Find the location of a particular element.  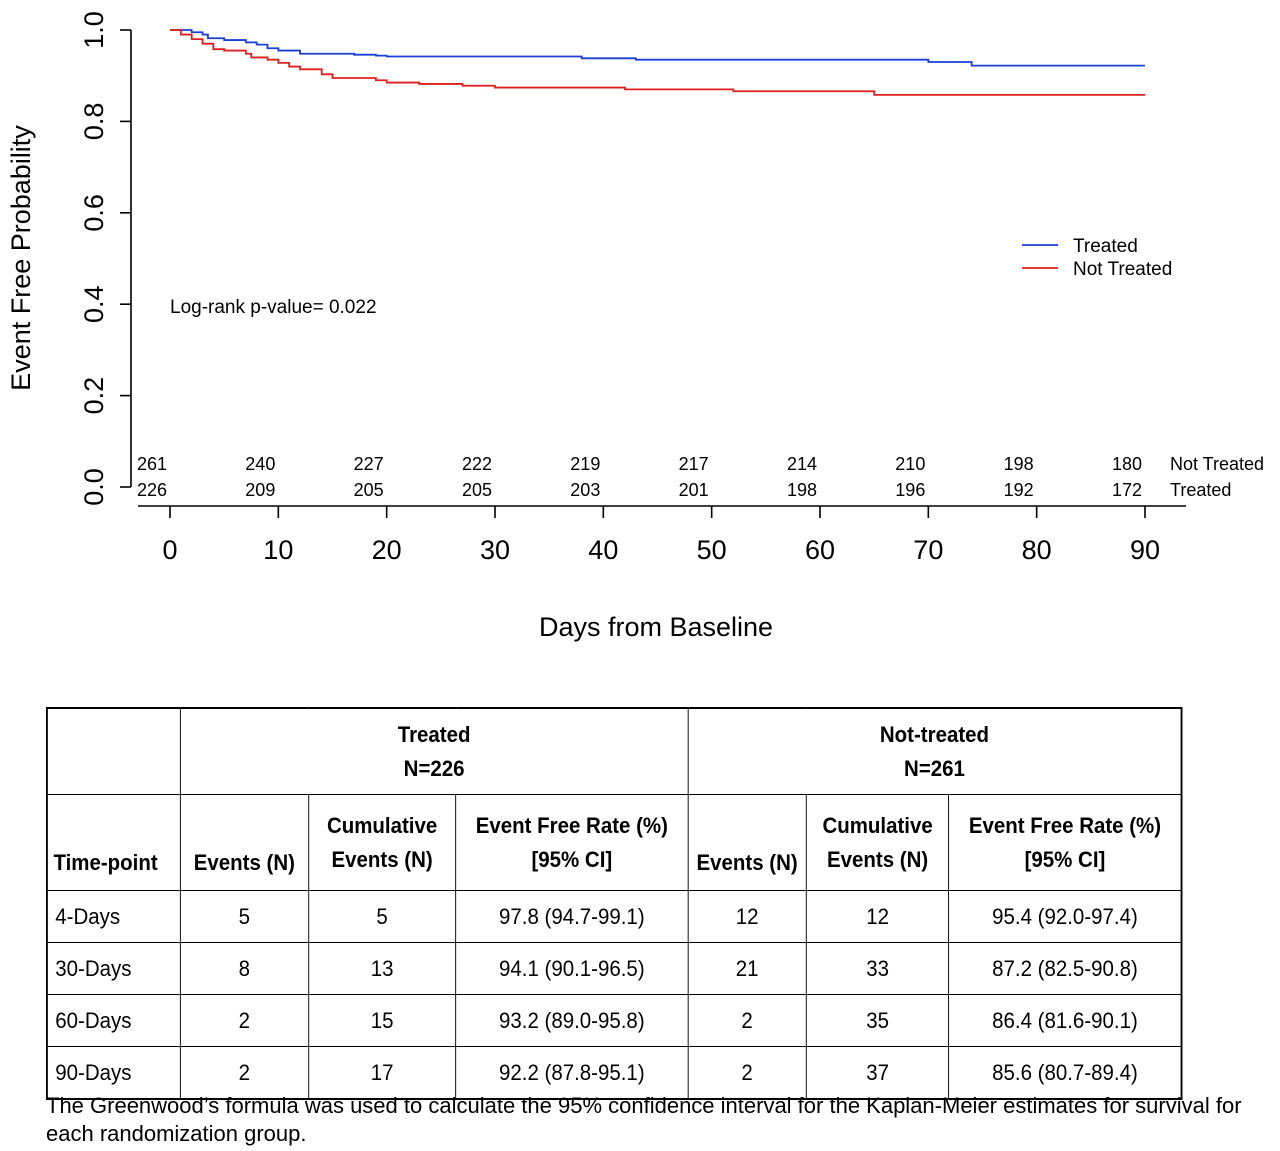

treated-rate-cell: 93.2 (89.0-95.8) is located at coordinates (572, 1020).